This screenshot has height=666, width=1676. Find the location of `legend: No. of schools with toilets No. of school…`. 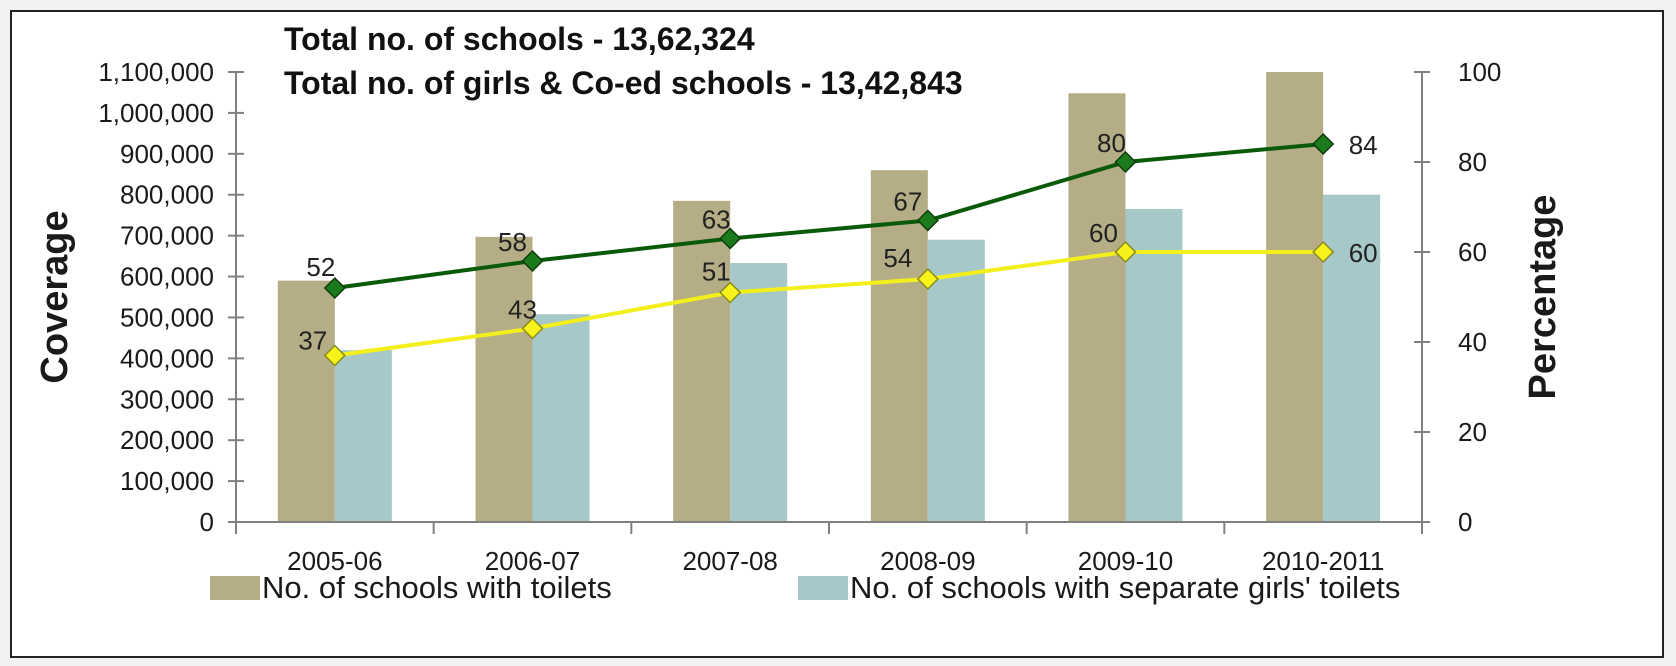

legend: No. of schools with toilets No. of school… is located at coordinates (805, 587).